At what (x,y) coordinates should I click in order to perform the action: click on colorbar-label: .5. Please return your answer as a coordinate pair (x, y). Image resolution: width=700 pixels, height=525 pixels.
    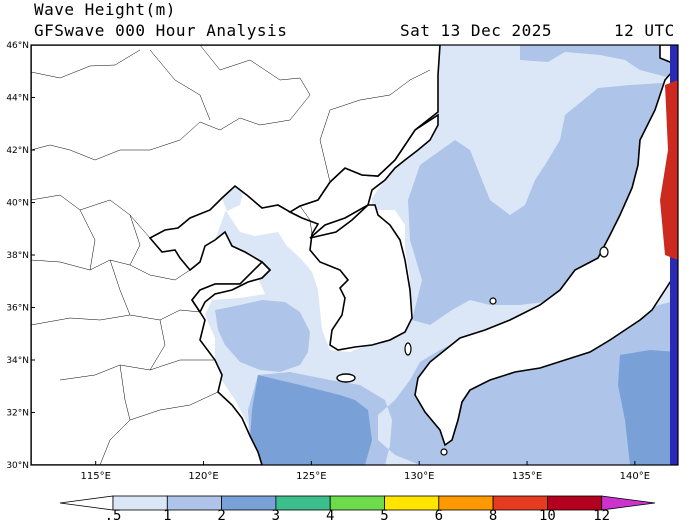
    Looking at the image, I should click on (113, 516).